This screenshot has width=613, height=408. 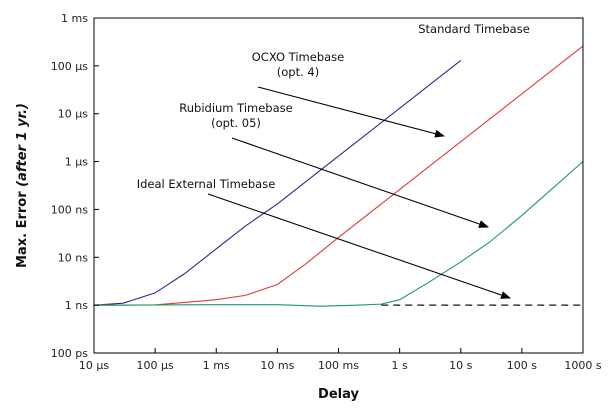 I want to click on x-tick-label: 1000 s, so click(x=582, y=365).